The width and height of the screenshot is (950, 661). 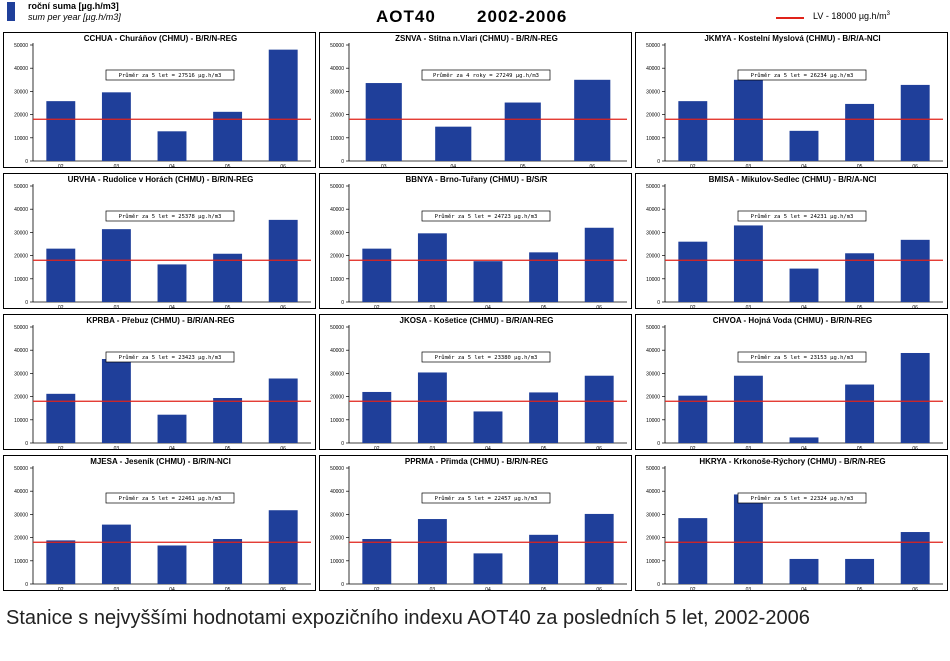 What do you see at coordinates (888, 14) in the screenshot?
I see `legend-lv-sup: 3` at bounding box center [888, 14].